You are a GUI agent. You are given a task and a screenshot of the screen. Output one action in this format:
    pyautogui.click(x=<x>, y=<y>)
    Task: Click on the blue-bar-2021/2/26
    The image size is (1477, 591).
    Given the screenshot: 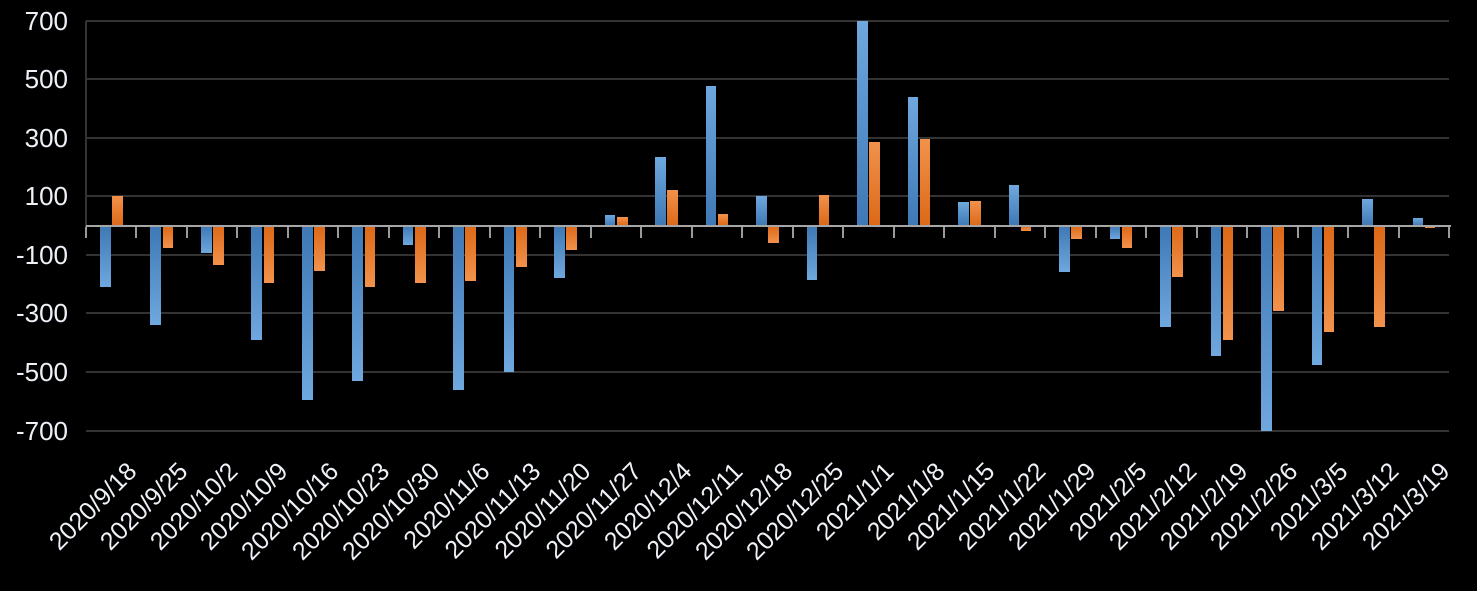 What is the action you would take?
    pyautogui.click(x=1266, y=328)
    